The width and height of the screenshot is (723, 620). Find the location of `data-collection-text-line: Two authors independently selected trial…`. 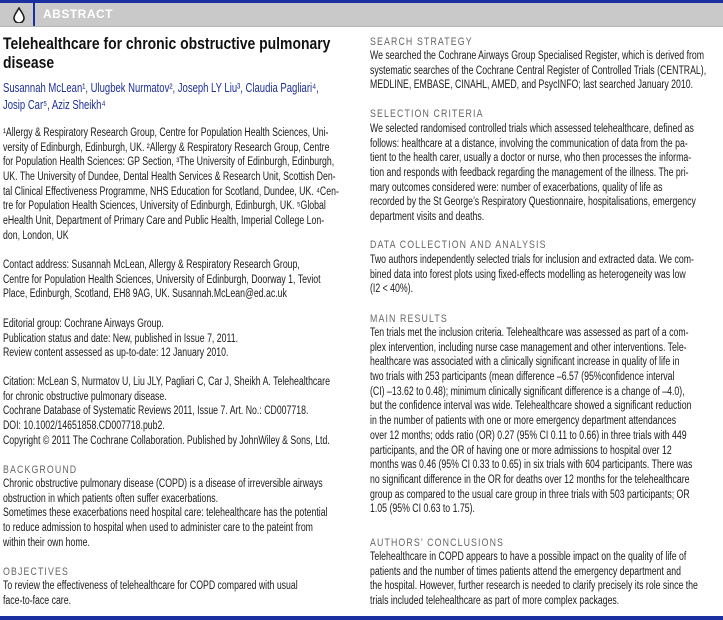

data-collection-text-line: Two authors independently selected trial… is located at coordinates (532, 260).